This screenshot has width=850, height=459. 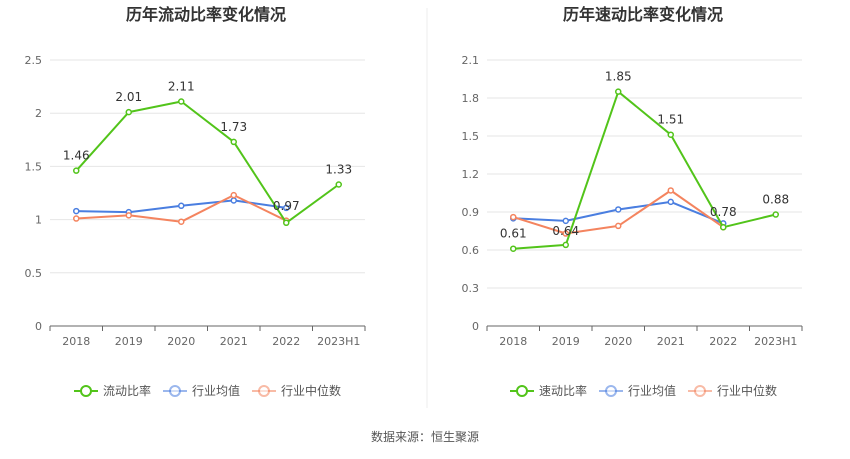 What do you see at coordinates (38, 220) in the screenshot?
I see `chart-1-y-tick-label: 1` at bounding box center [38, 220].